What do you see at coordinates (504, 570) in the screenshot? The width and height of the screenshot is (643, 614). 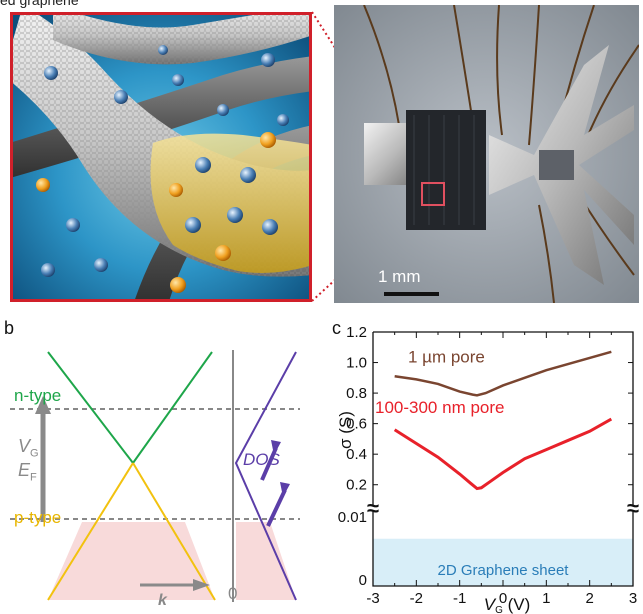 I see `graphene-sheet-label: 2D Graphene sheet` at bounding box center [504, 570].